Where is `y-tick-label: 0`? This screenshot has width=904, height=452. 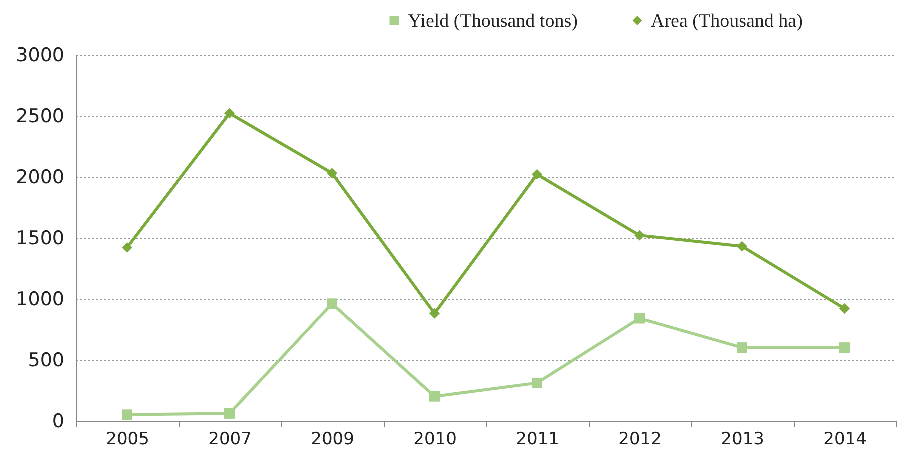
y-tick-label: 0 is located at coordinates (58, 421).